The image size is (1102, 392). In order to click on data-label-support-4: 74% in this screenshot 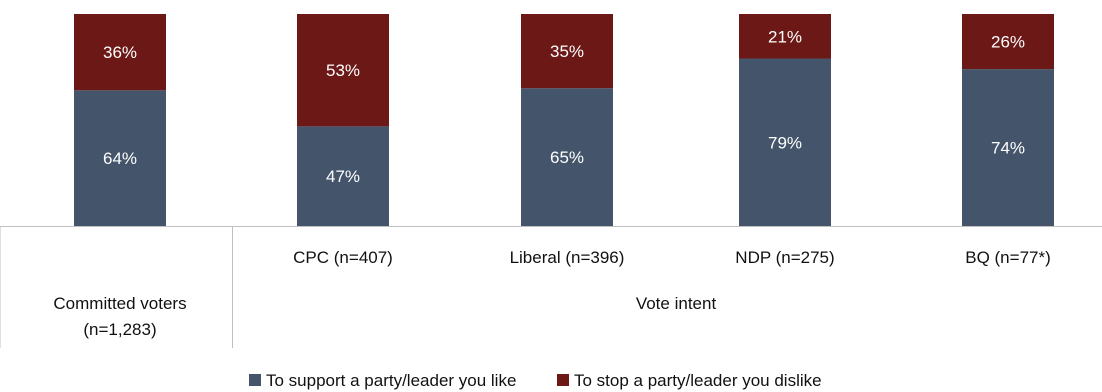, I will do `click(1008, 148)`.